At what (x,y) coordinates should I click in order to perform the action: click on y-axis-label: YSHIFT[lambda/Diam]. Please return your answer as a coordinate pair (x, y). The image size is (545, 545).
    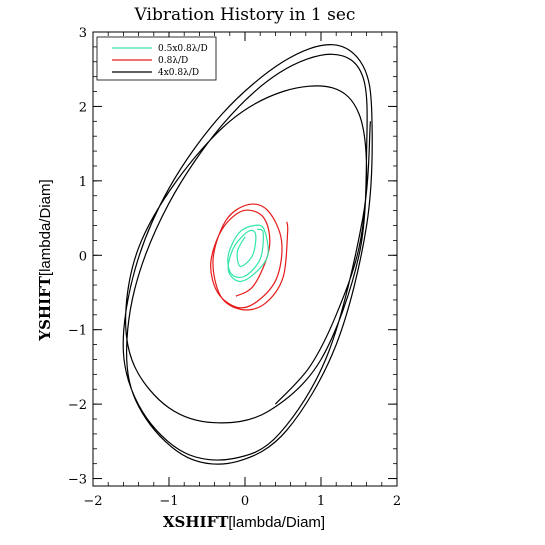
    Looking at the image, I should click on (45, 260).